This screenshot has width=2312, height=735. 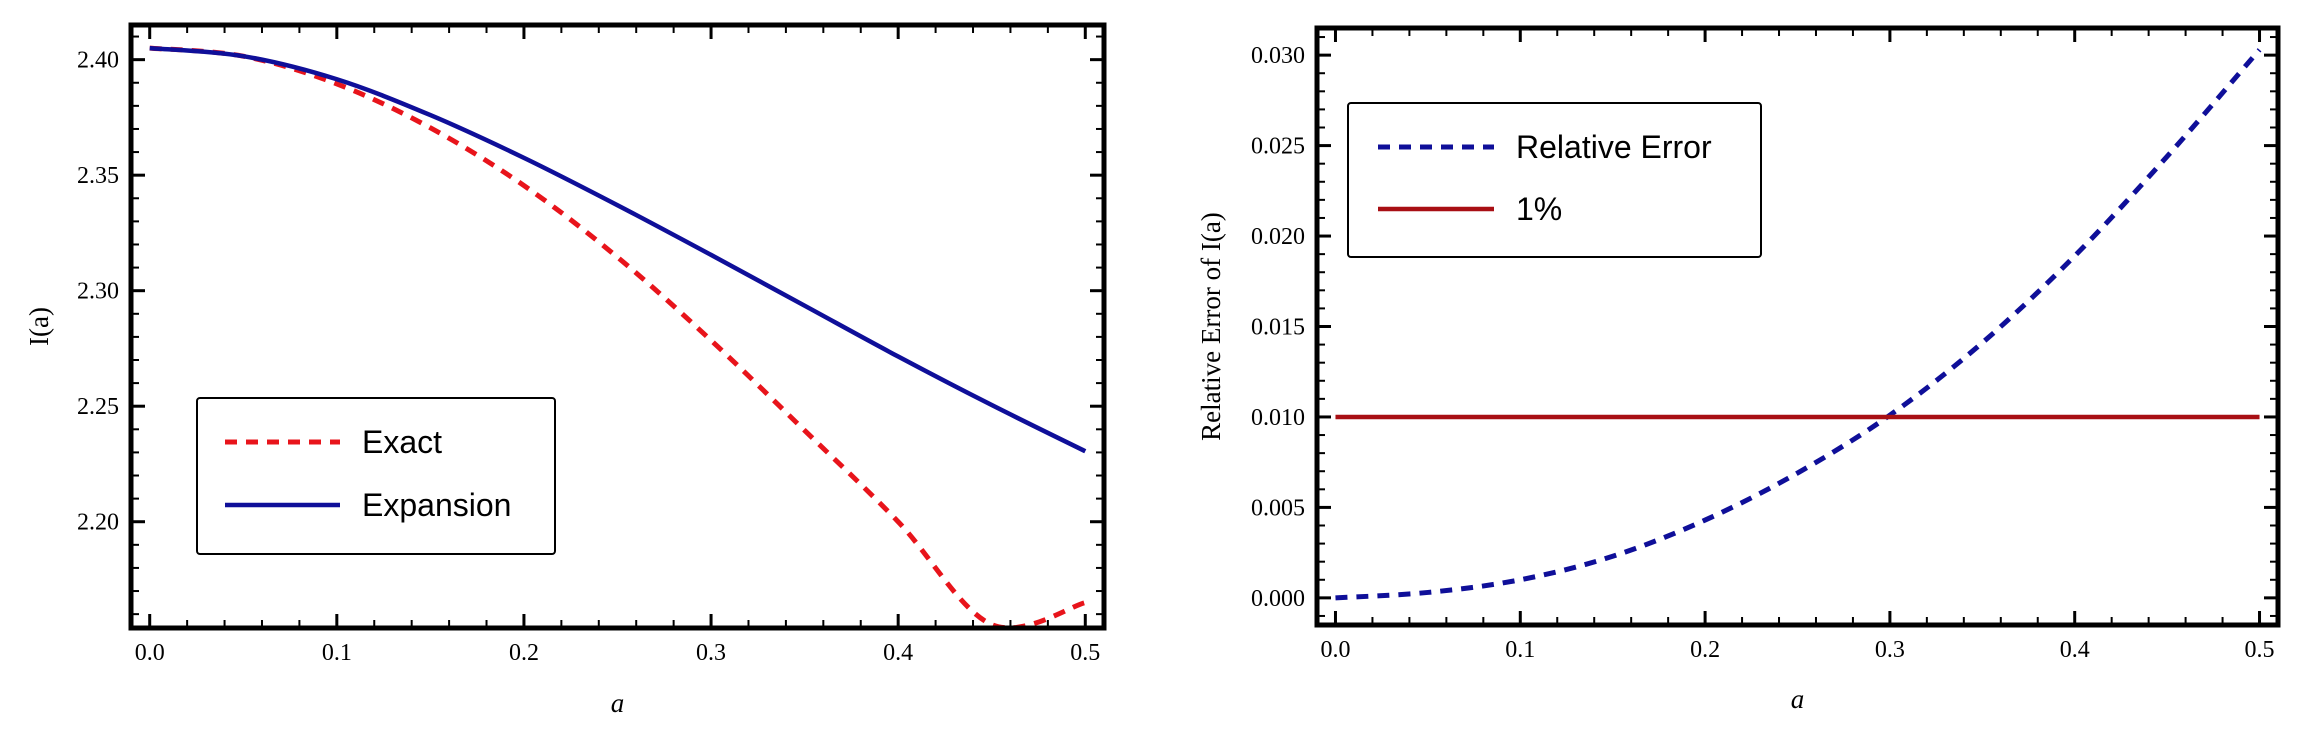 I want to click on right-chart-y-axis-title: Relative Error of I(a), so click(x=1211, y=326).